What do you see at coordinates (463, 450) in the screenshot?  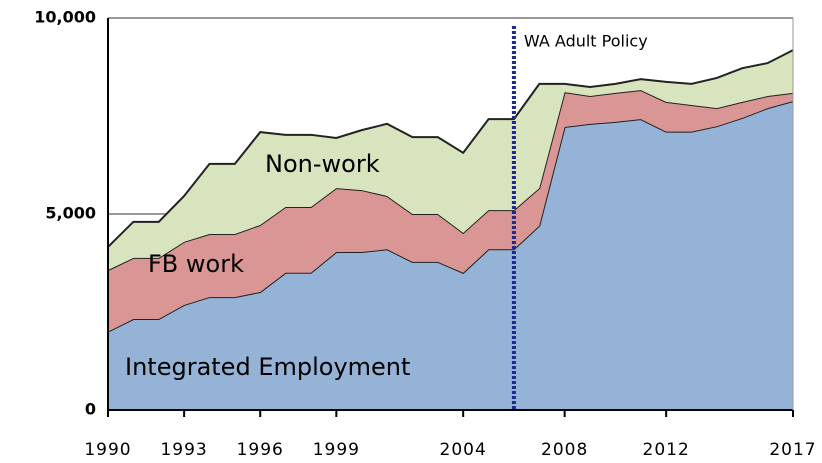 I see `x-tick-label: 2004` at bounding box center [463, 450].